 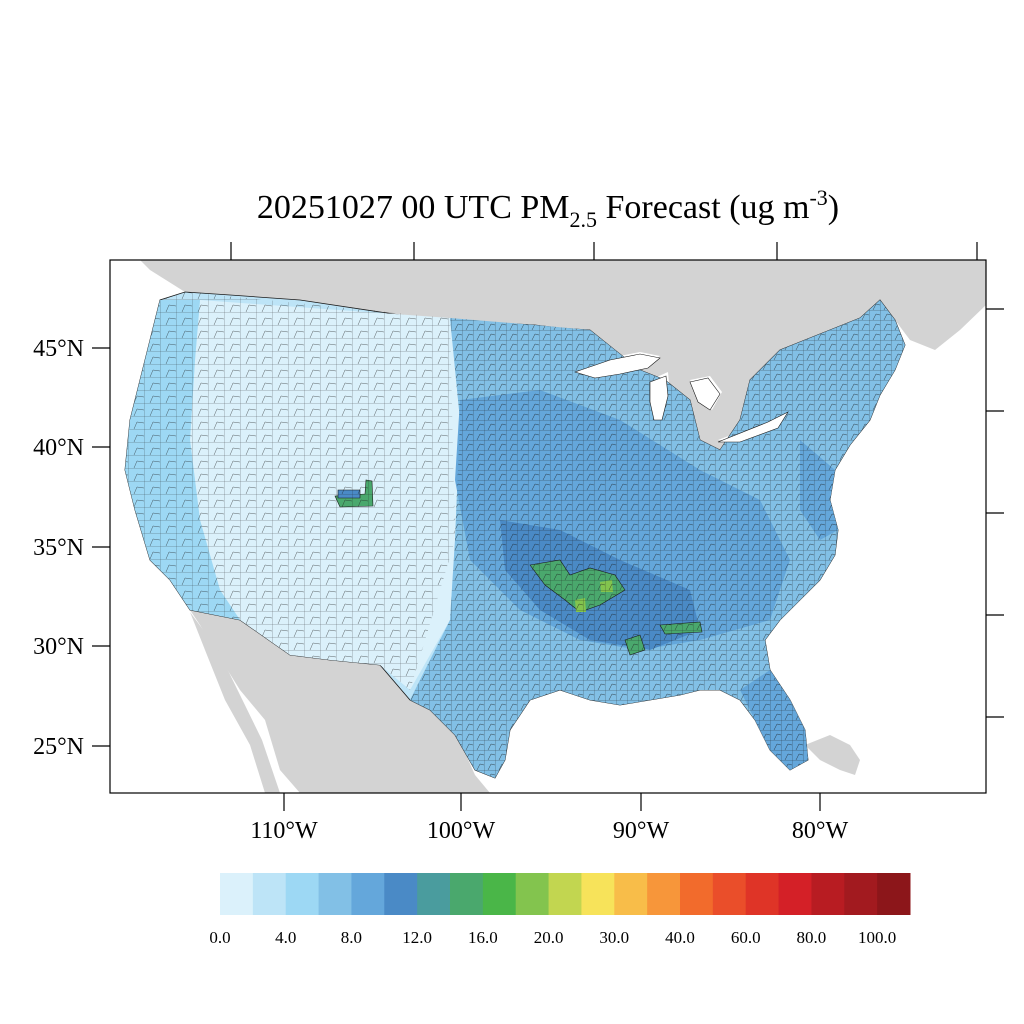 What do you see at coordinates (705, 394) in the screenshot?
I see `lake-huron` at bounding box center [705, 394].